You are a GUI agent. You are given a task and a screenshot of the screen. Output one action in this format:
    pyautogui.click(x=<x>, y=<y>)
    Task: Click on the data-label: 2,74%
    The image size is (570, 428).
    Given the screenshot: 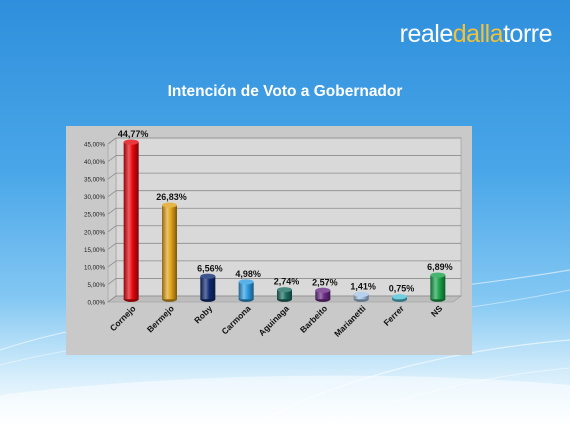 What is the action you would take?
    pyautogui.click(x=287, y=282)
    